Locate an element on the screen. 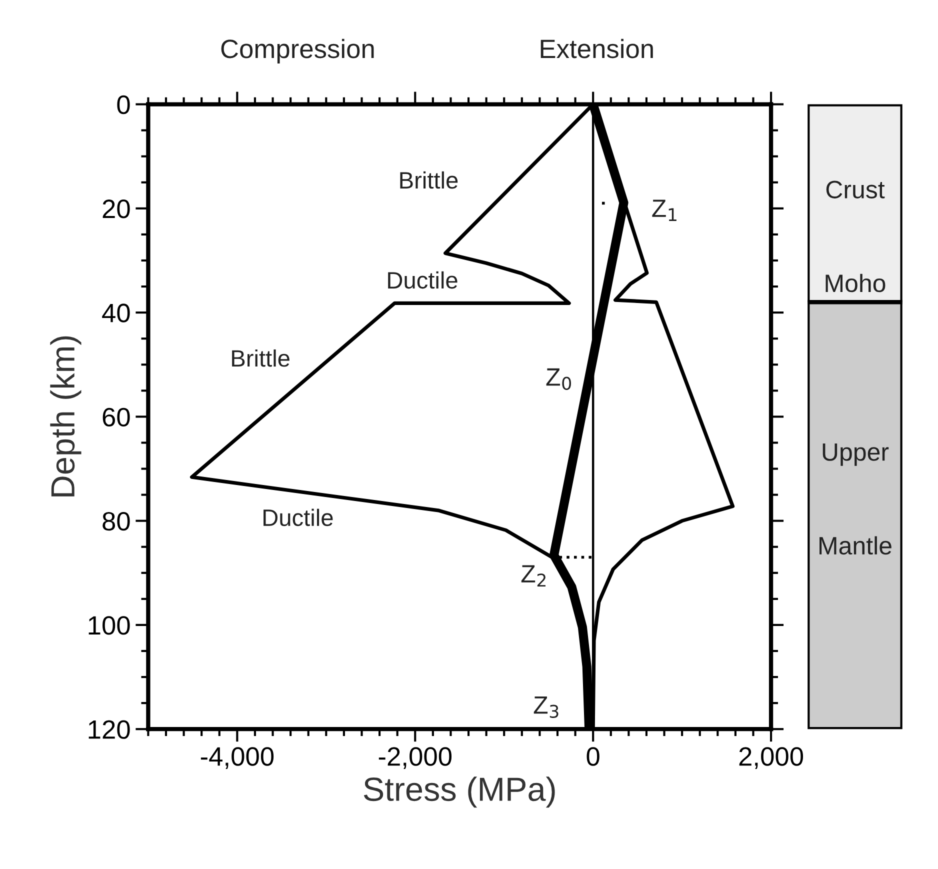 This screenshot has height=869, width=938. y-tick-label: 0 is located at coordinates (123, 104).